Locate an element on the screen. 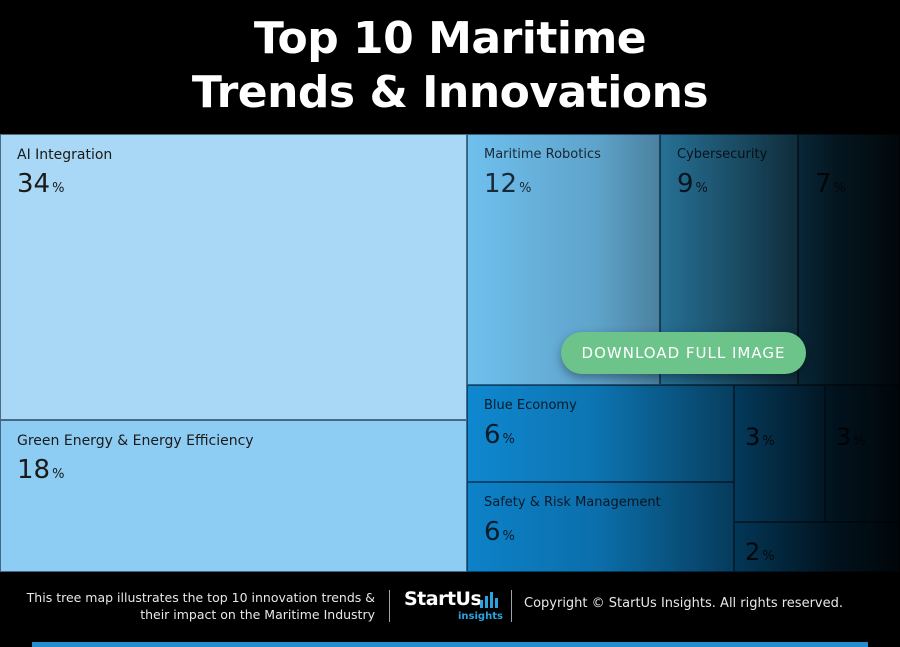 The height and width of the screenshot is (647, 900). treemap-cell-label: Maritime Robotics is located at coordinates (542, 154).